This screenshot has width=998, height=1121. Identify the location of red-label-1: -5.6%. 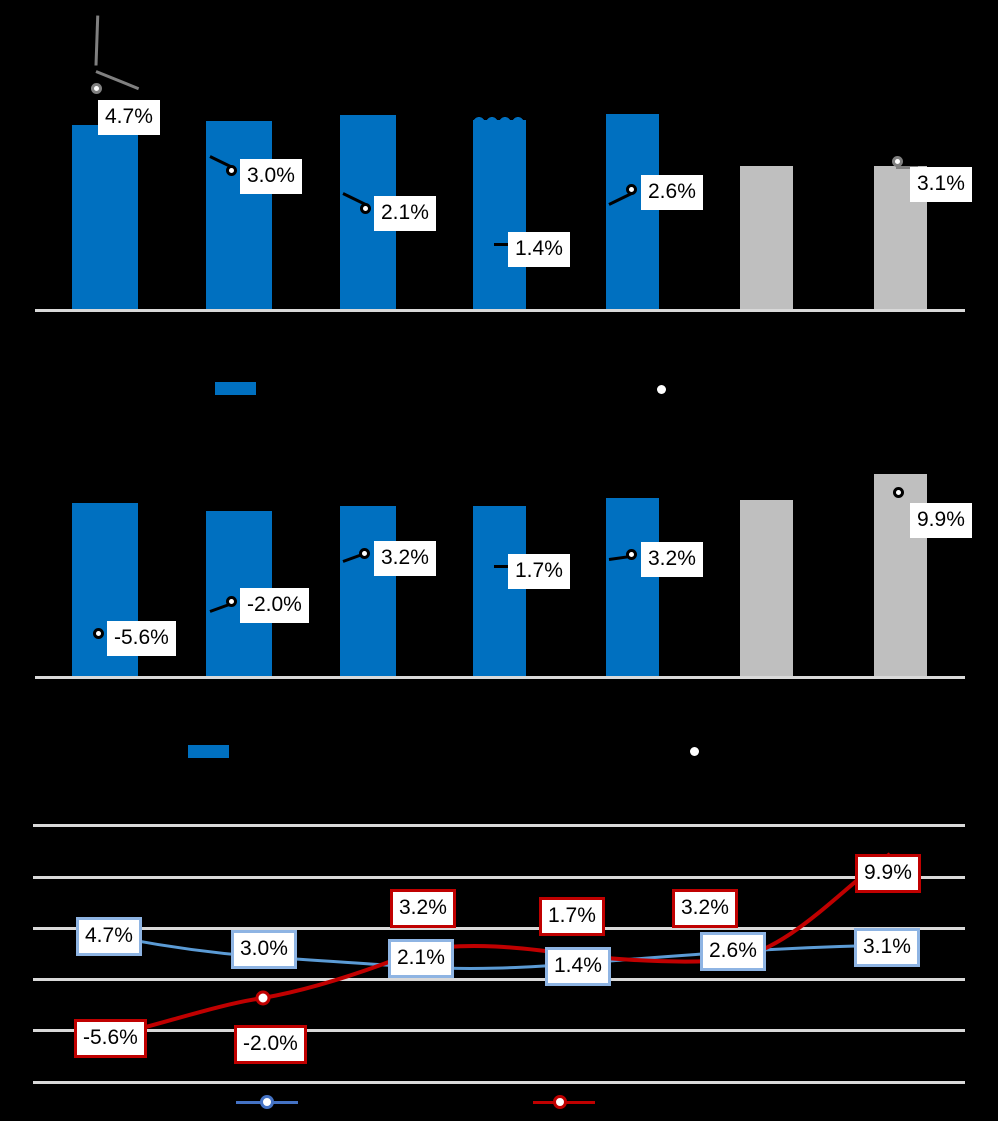
(110, 1038).